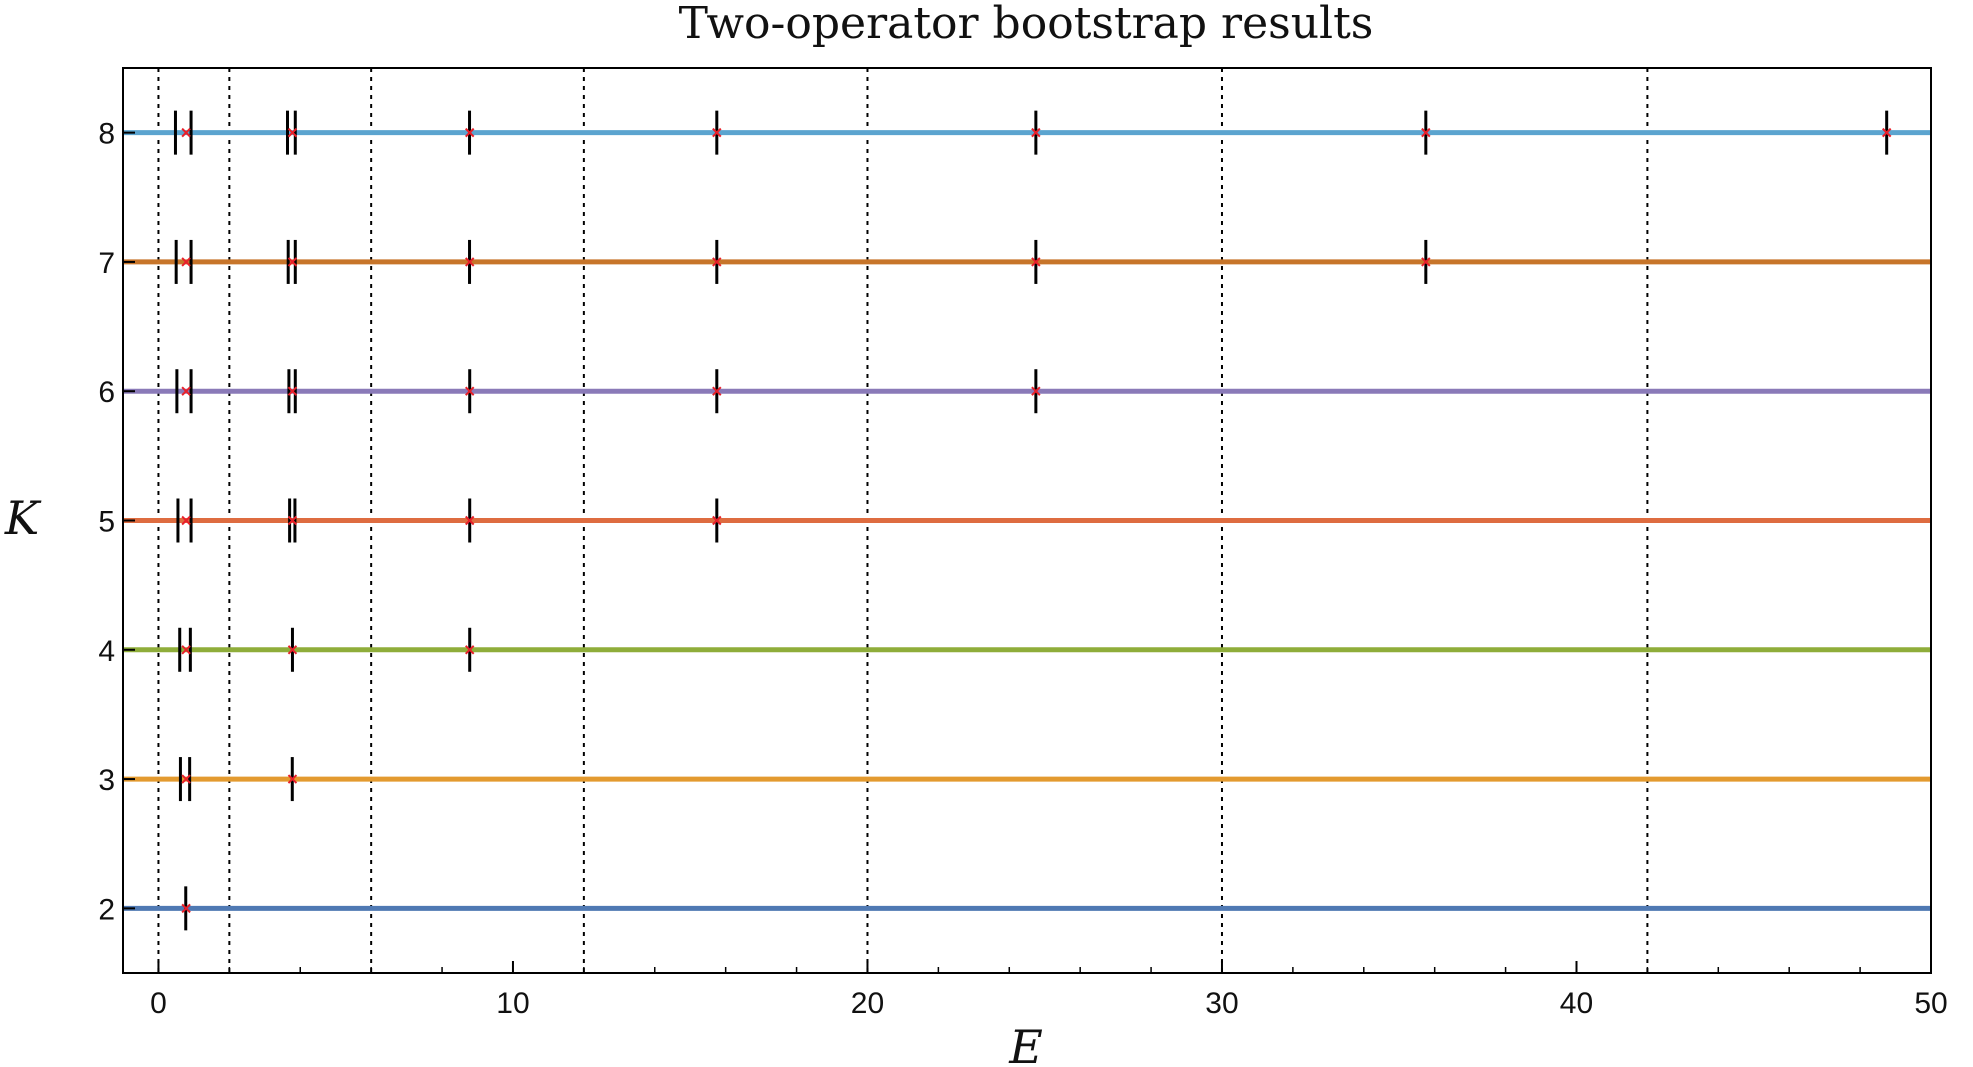 This screenshot has height=1067, width=1973. I want to click on x-tick-label: 20, so click(867, 1003).